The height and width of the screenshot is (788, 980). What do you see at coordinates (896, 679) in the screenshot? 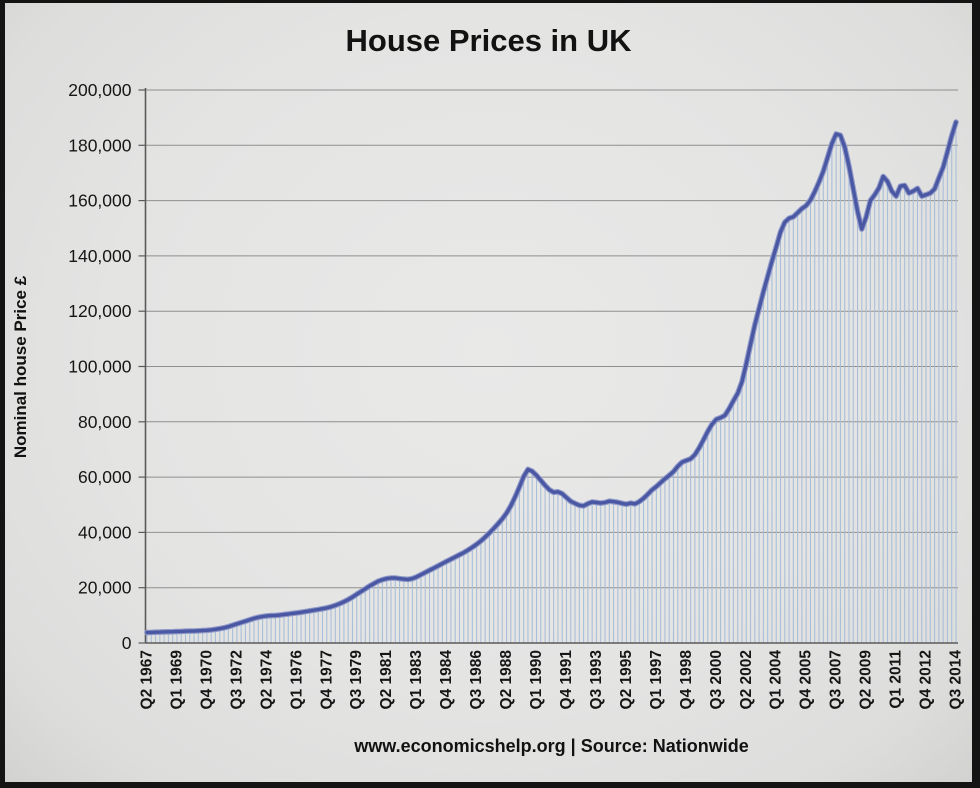
I see `x-tick-label: Q1 2011` at bounding box center [896, 679].